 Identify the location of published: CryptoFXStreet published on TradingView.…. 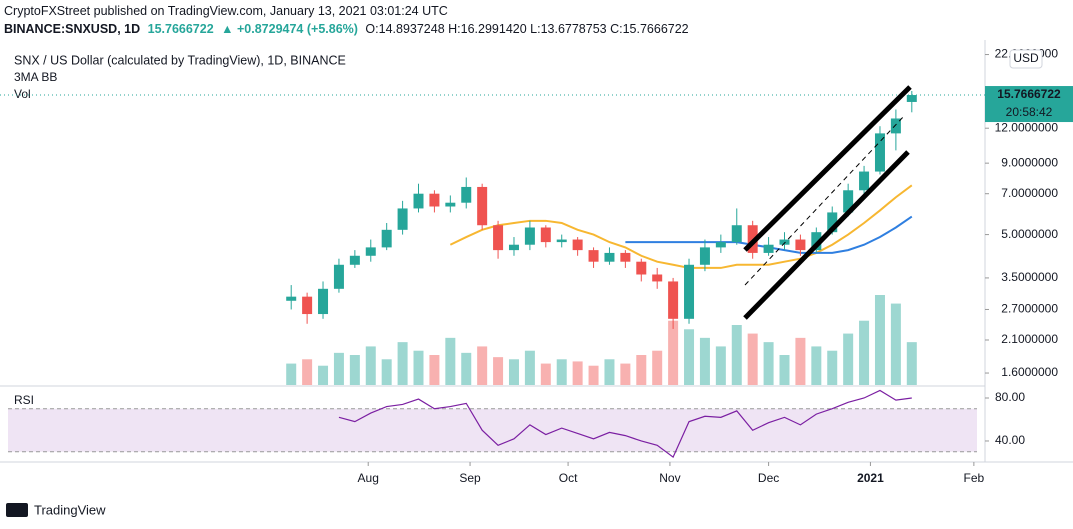
(226, 11).